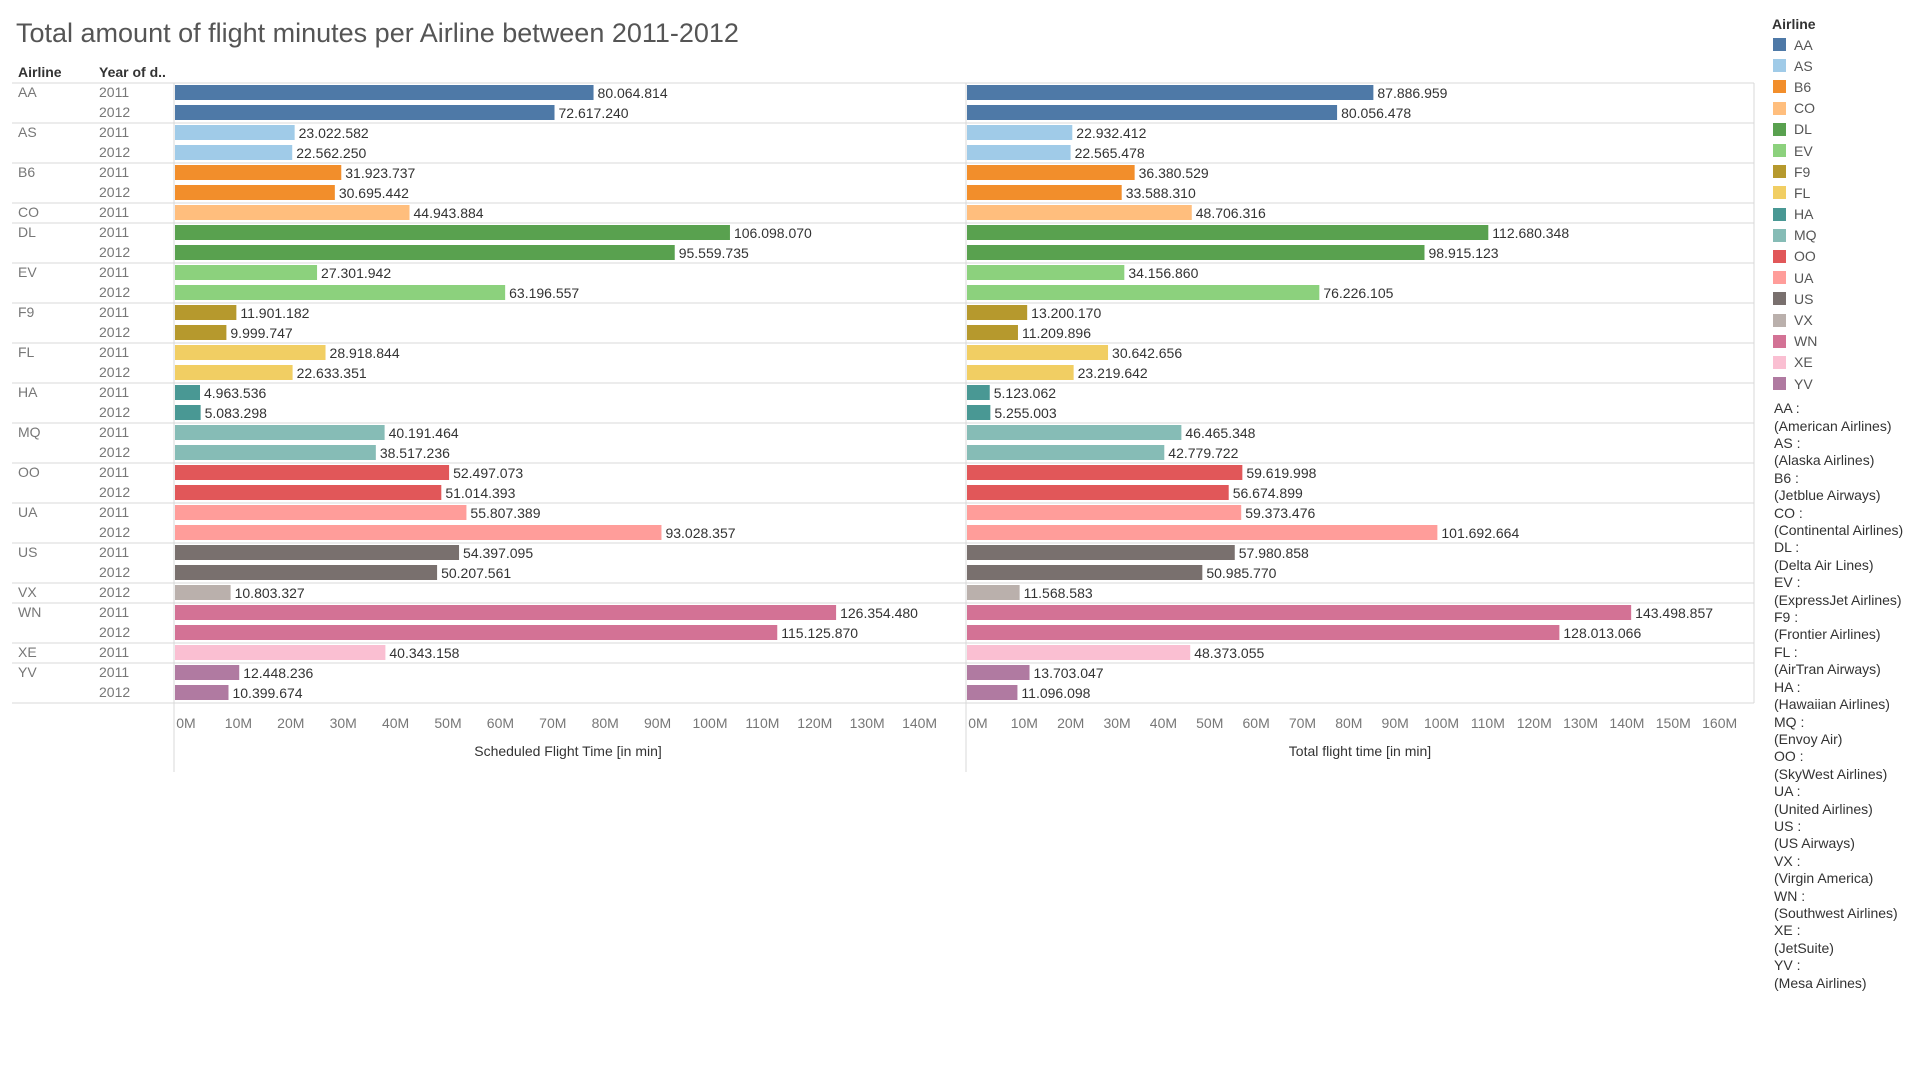 The height and width of the screenshot is (1080, 1920). I want to click on x-axis-label: Total flight time [in min], so click(1360, 751).